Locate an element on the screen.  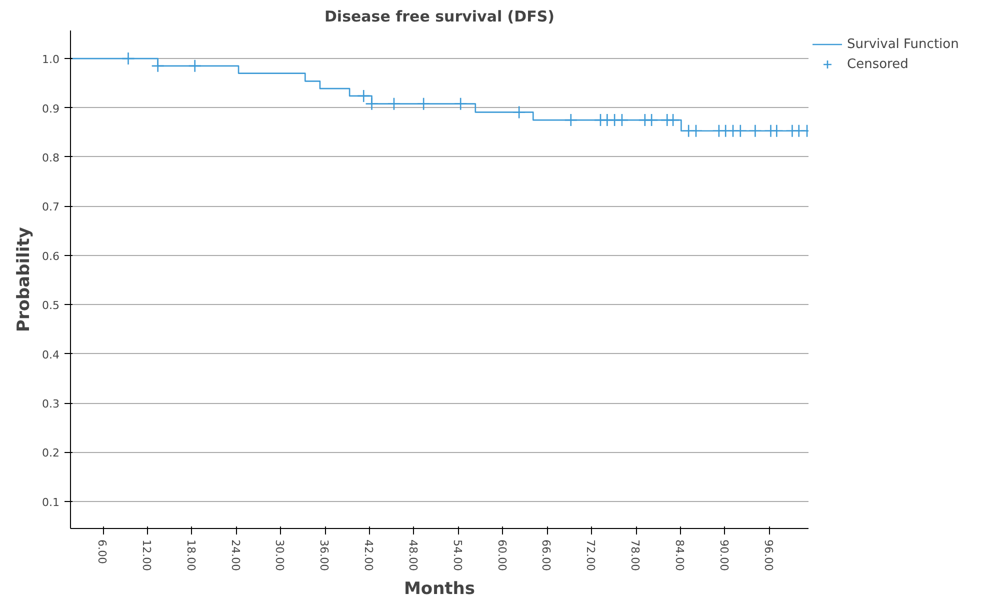
x-tick-label: 30.00 is located at coordinates (279, 555).